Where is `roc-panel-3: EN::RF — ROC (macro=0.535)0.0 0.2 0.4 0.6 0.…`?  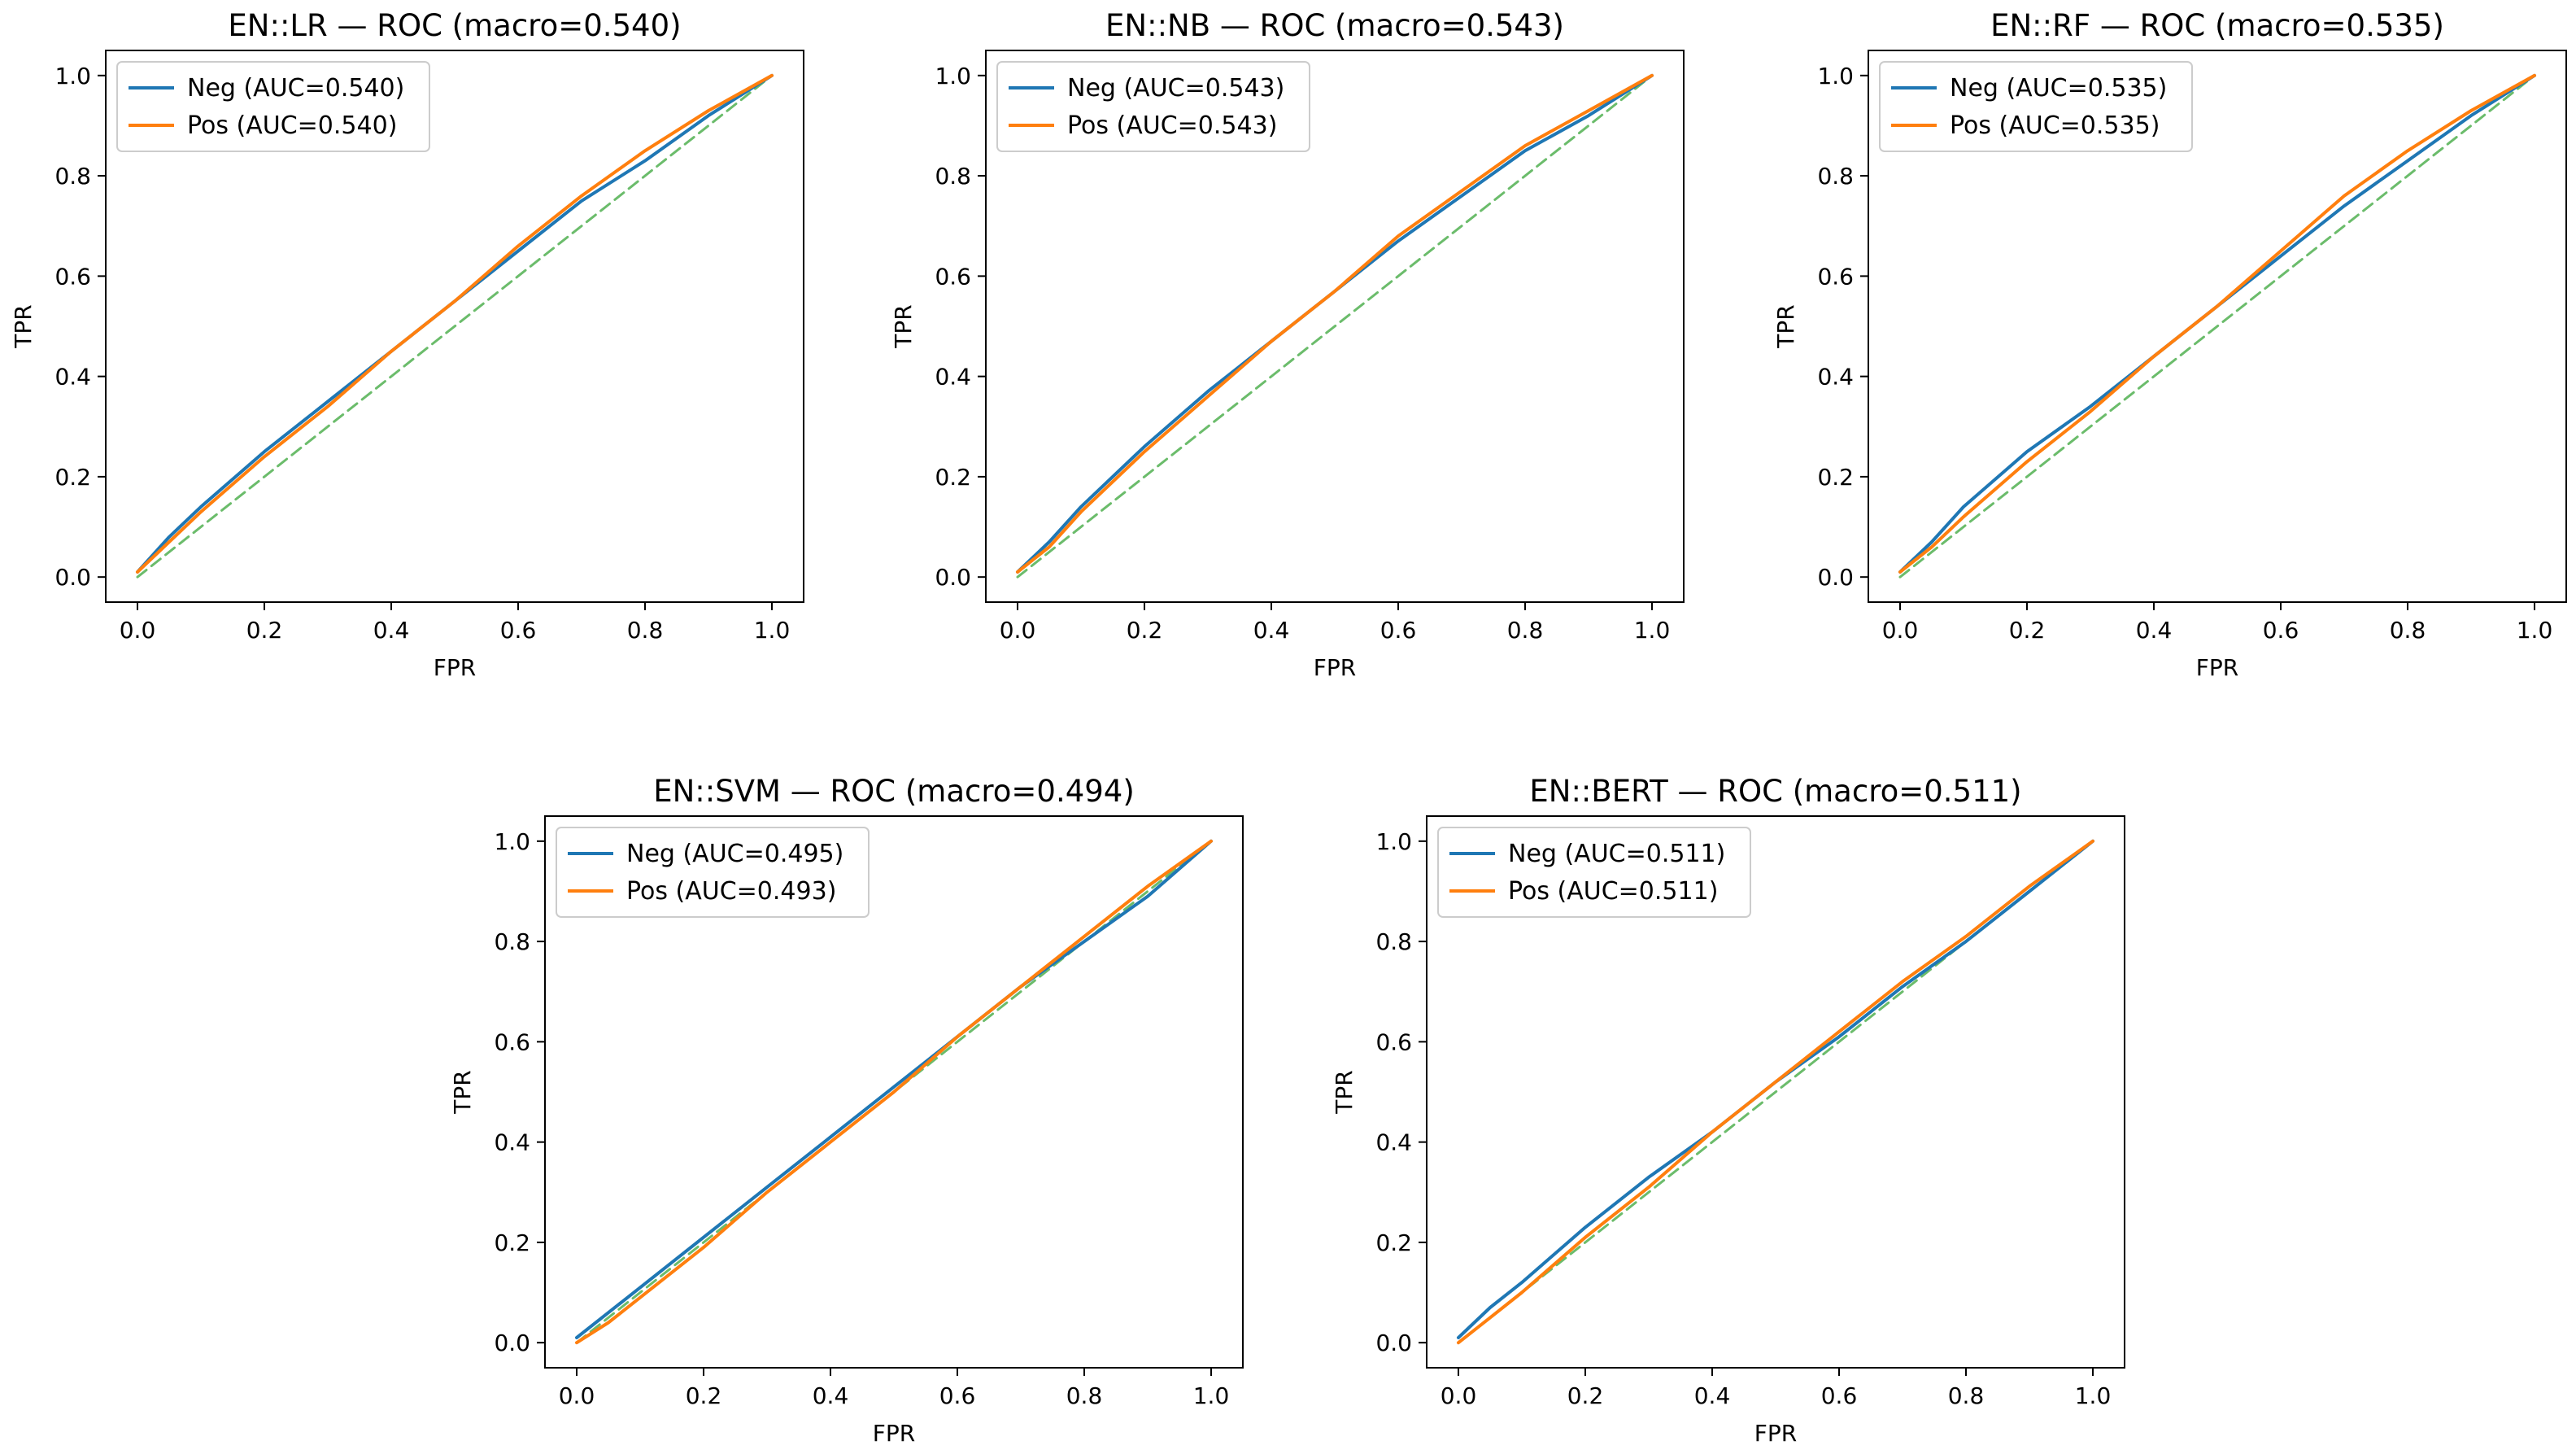 roc-panel-3: EN::RF — ROC (macro=0.535)0.0 0.2 0.4 0.6 0.… is located at coordinates (2169, 344).